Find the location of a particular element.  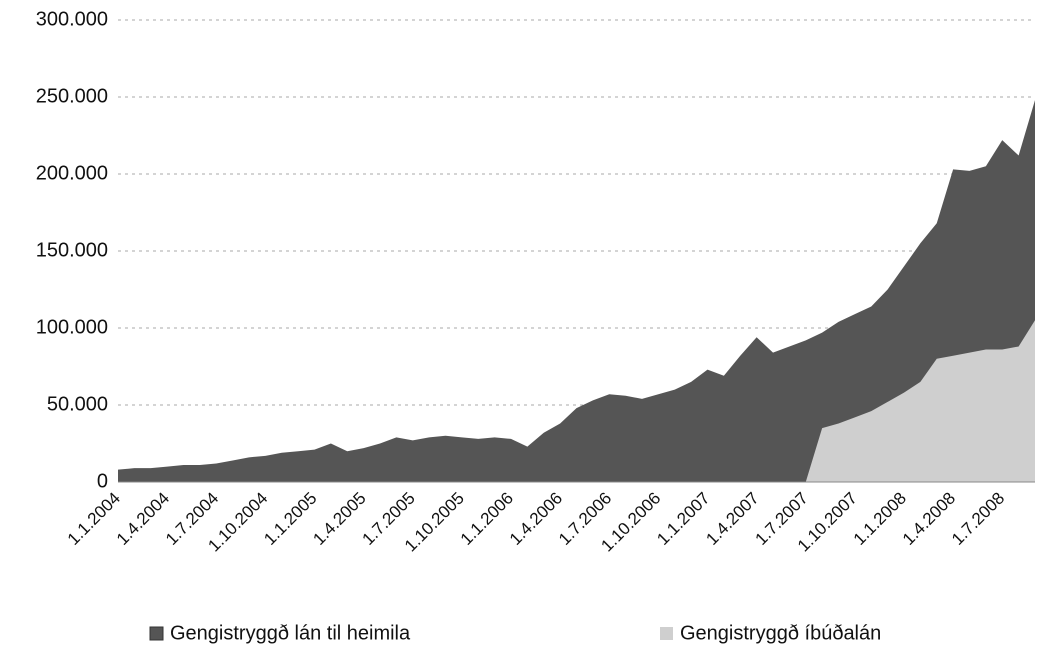

x-tick-label: 1.7.2008 is located at coordinates (978, 519).